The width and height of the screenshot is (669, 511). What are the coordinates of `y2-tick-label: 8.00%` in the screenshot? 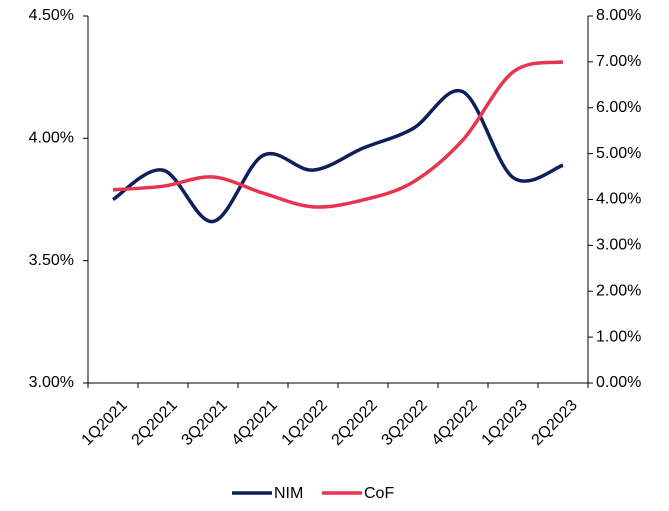 It's located at (618, 15).